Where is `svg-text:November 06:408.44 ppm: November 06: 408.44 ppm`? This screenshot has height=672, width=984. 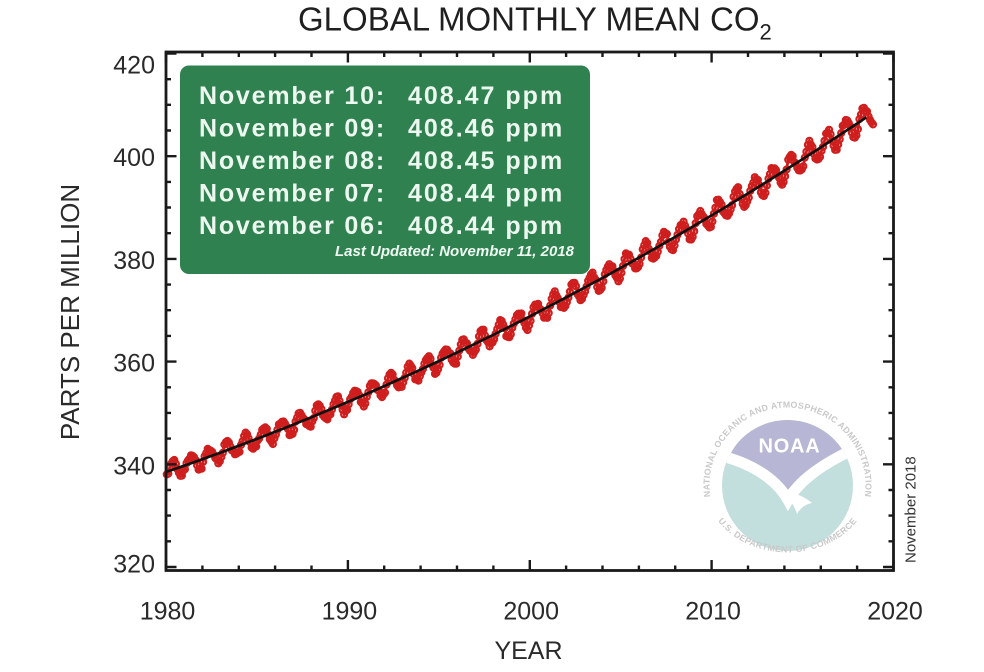 svg-text:November 06:408.44 ppm: November 06: 408.44 ppm is located at coordinates (381, 226).